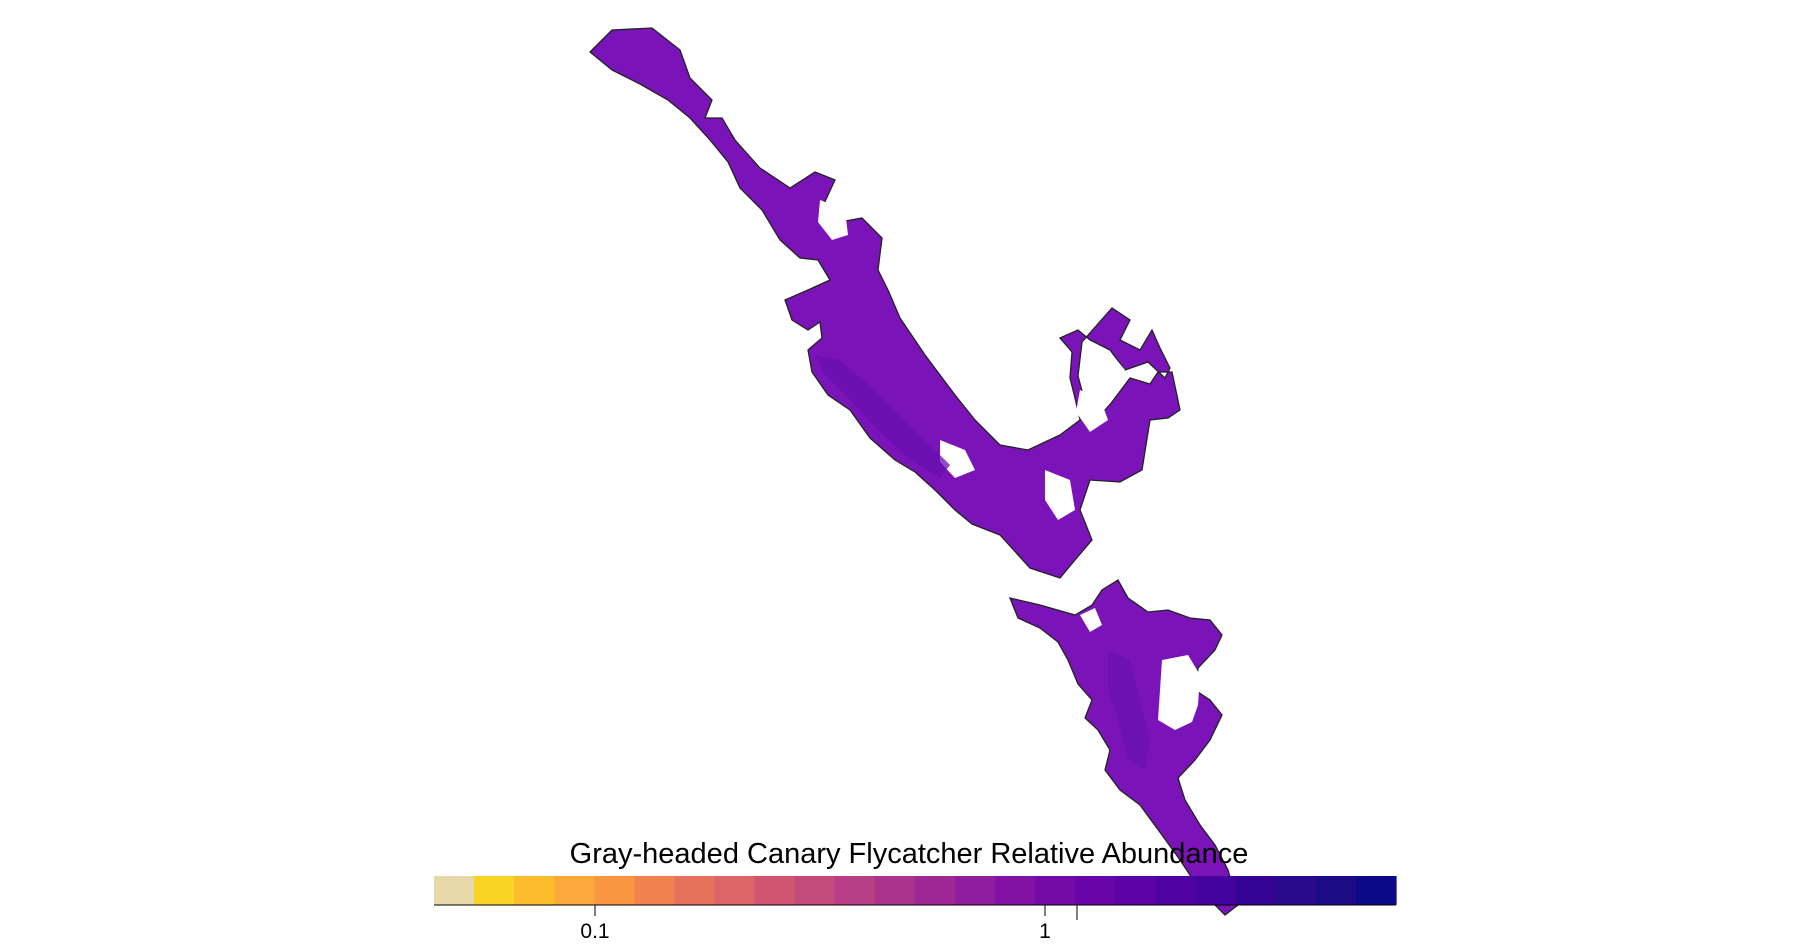 This screenshot has width=1818, height=946. I want to click on range-south-darker-core, so click(1129, 710).